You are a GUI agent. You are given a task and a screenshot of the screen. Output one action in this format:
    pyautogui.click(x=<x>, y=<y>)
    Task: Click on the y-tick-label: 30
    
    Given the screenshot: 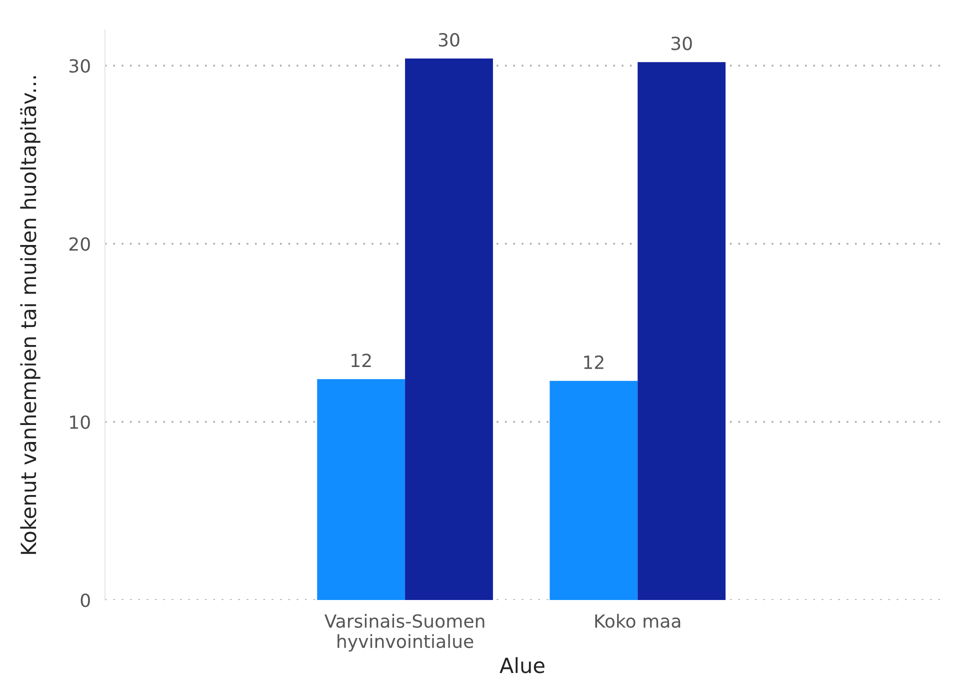 What is the action you would take?
    pyautogui.click(x=80, y=66)
    